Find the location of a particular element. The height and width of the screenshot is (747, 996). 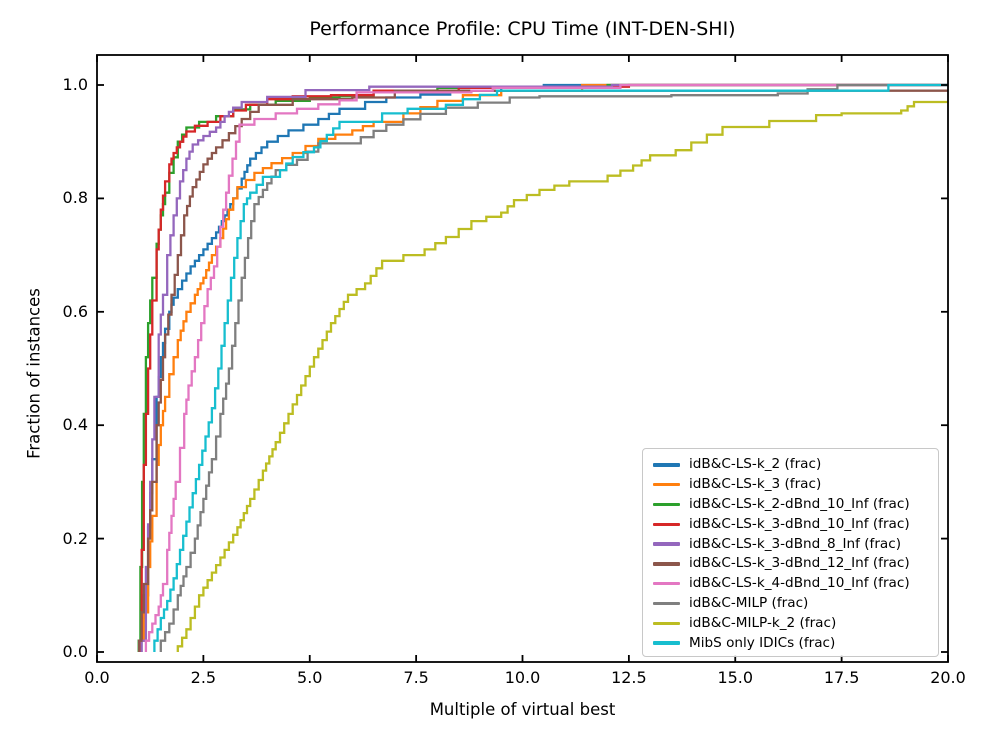

x-tick-label-5.0: 5.0 is located at coordinates (310, 677).